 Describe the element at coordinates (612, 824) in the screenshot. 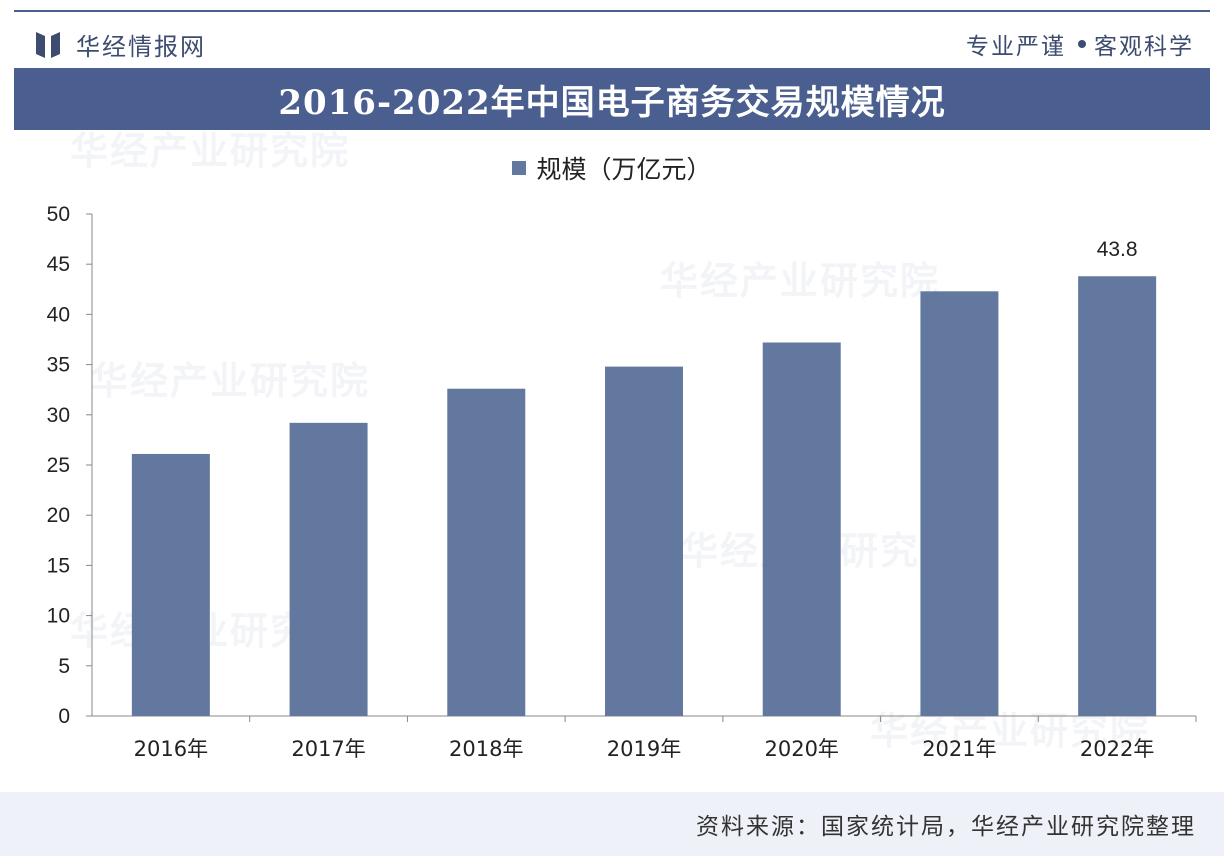

I see `footer: 资料来源：国家统计局，华经产业研究院整理` at that location.